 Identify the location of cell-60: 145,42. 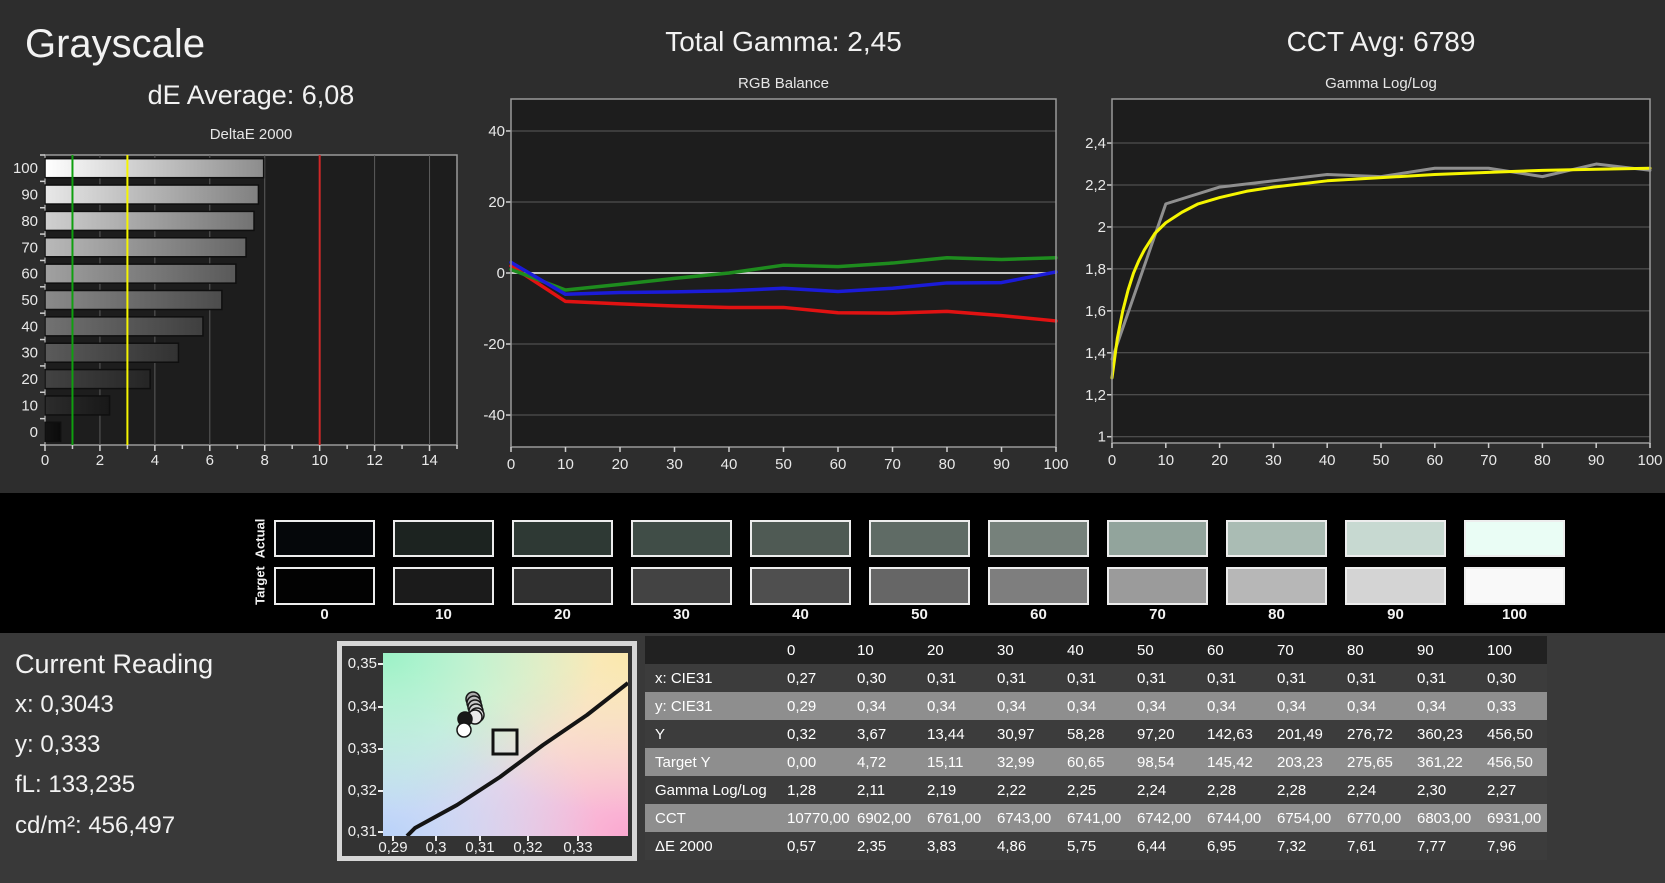
(1230, 762).